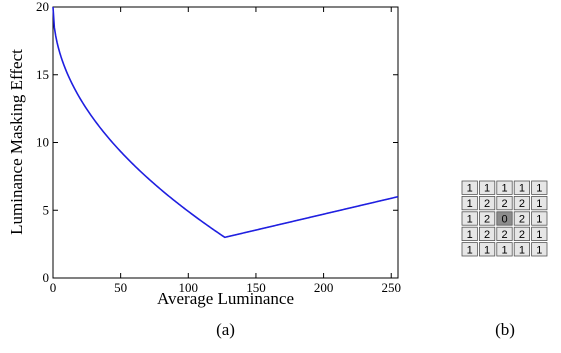 The image size is (561, 353). I want to click on grid-cell: 0, so click(504, 218).